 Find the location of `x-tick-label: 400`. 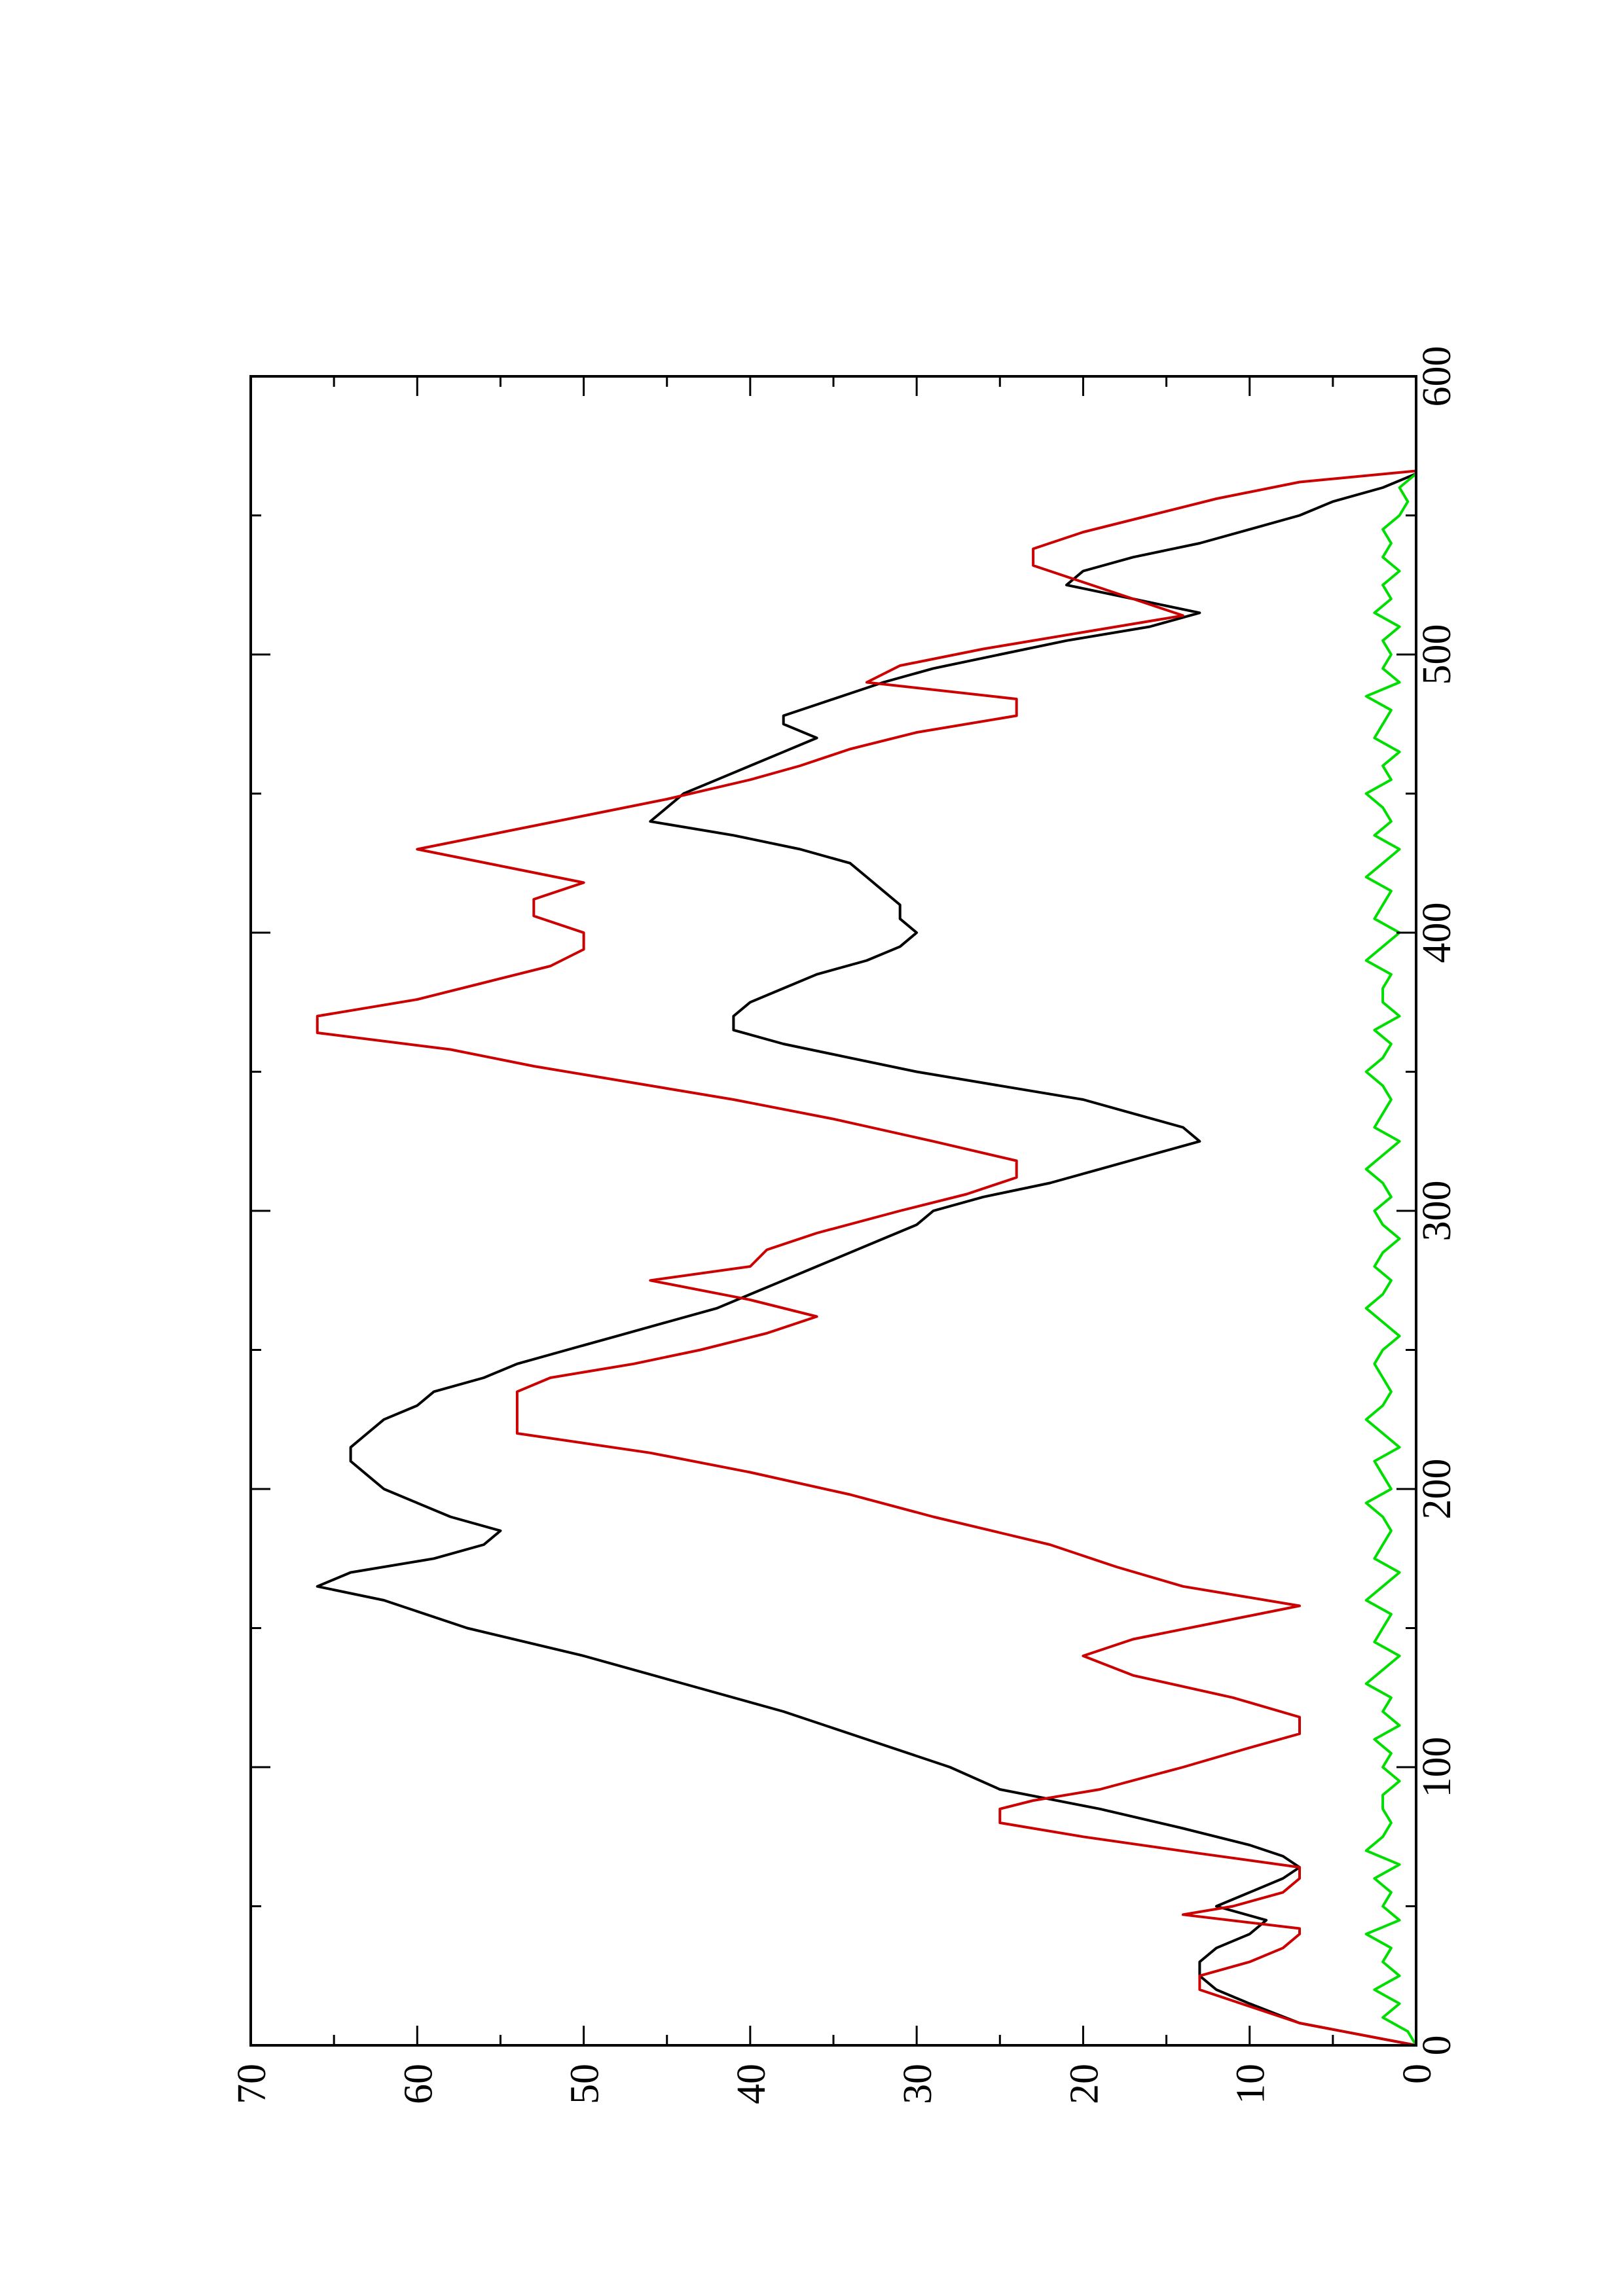

x-tick-label: 400 is located at coordinates (1437, 933).